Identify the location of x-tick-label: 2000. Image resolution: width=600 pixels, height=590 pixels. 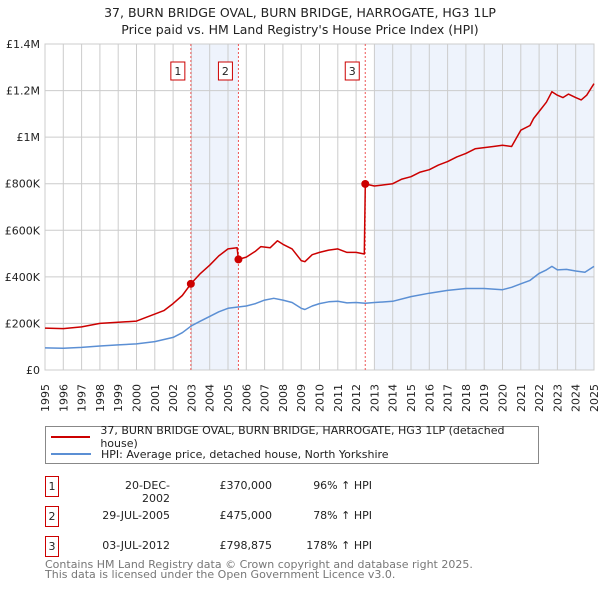
(137, 398).